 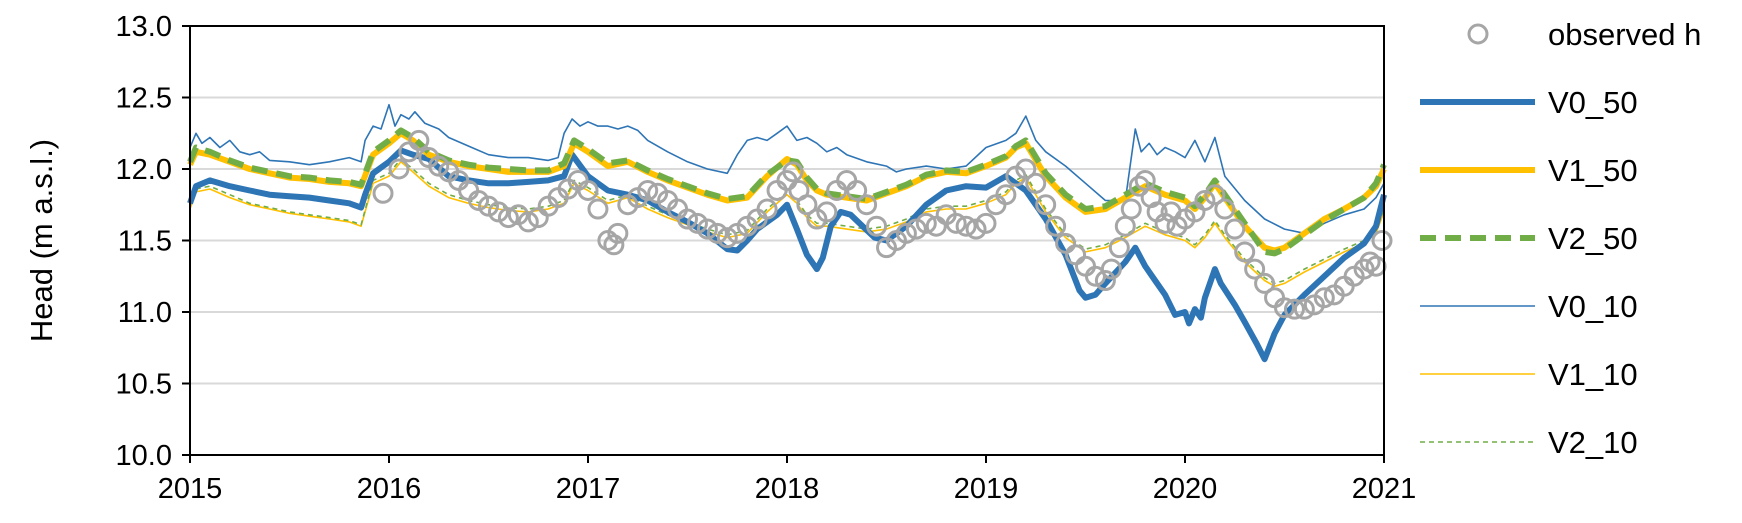 I want to click on y-axis-title: Head (m a.s.l.), so click(x=41, y=240).